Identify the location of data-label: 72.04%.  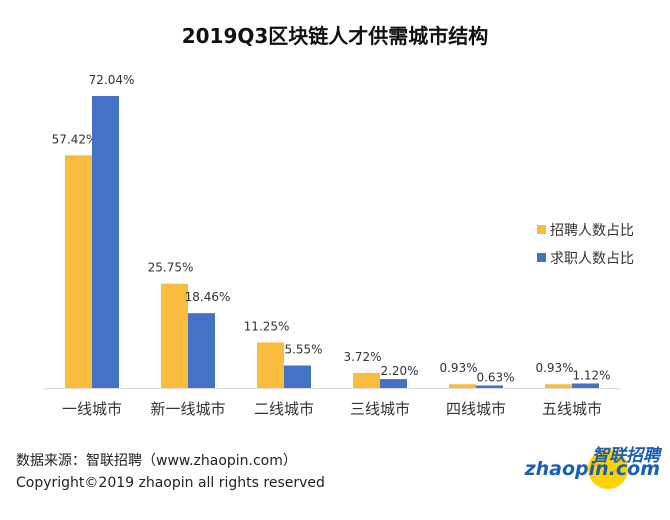
(112, 80).